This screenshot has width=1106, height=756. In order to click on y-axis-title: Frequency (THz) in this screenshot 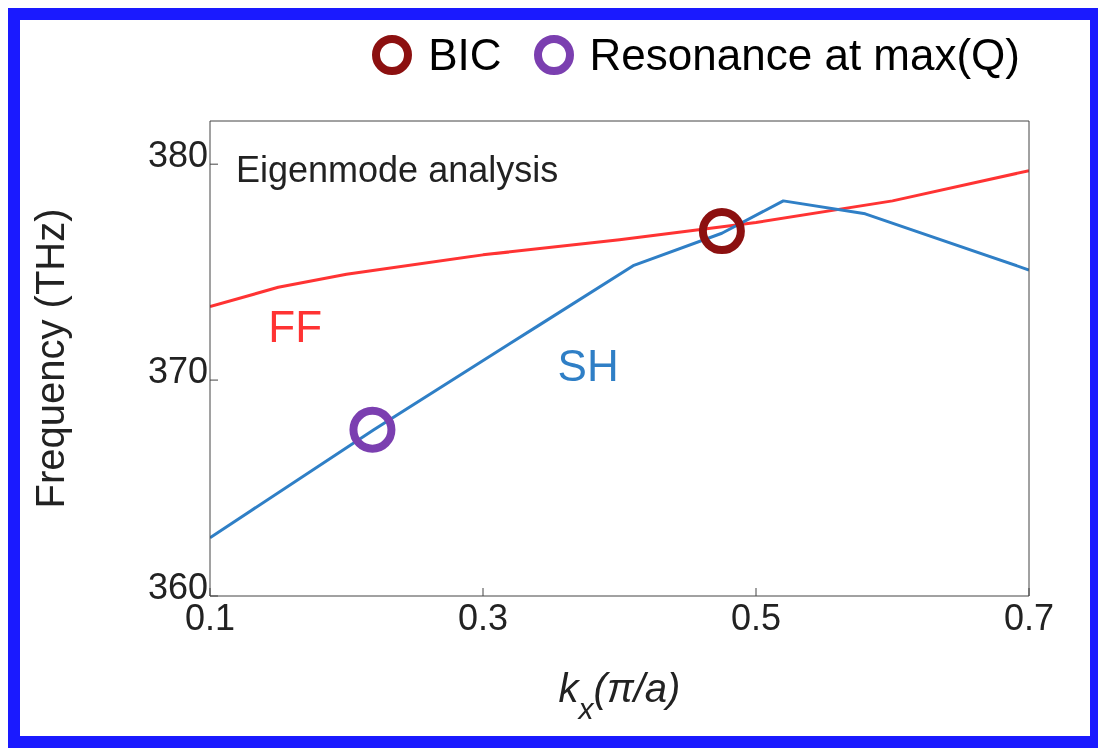, I will do `click(50, 358)`.